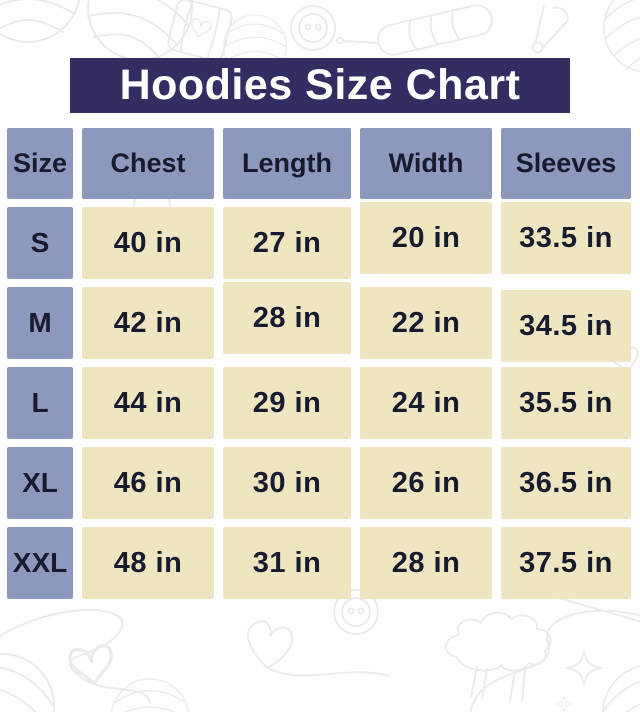 This screenshot has width=640, height=712. What do you see at coordinates (426, 563) in the screenshot?
I see `width-value: 28 in` at bounding box center [426, 563].